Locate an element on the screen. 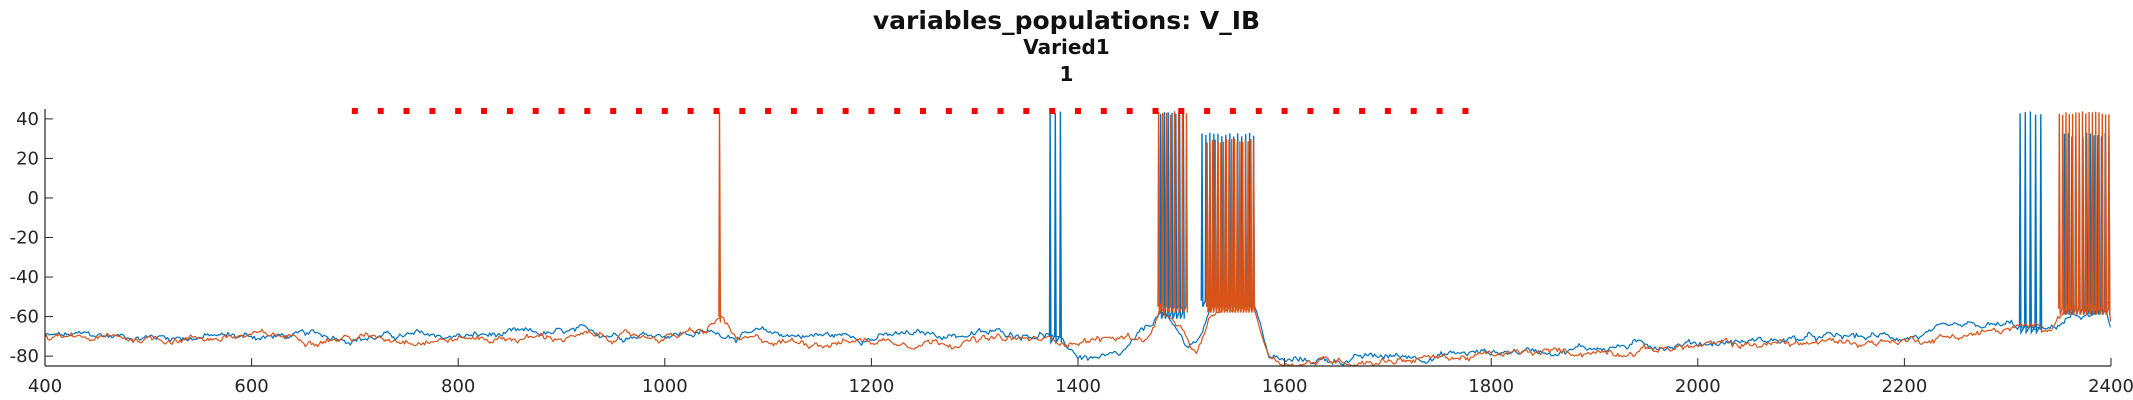  x-tick-label: 1400 is located at coordinates (1078, 386).